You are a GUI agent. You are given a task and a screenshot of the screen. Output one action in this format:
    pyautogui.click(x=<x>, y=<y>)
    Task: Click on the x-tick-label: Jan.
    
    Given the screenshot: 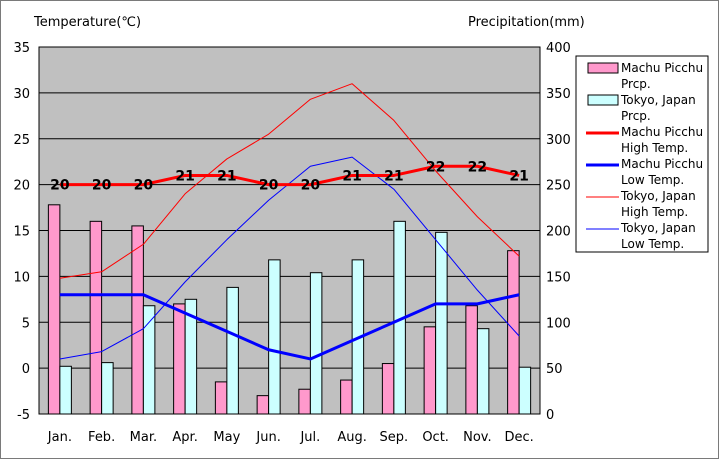 What is the action you would take?
    pyautogui.click(x=59, y=437)
    